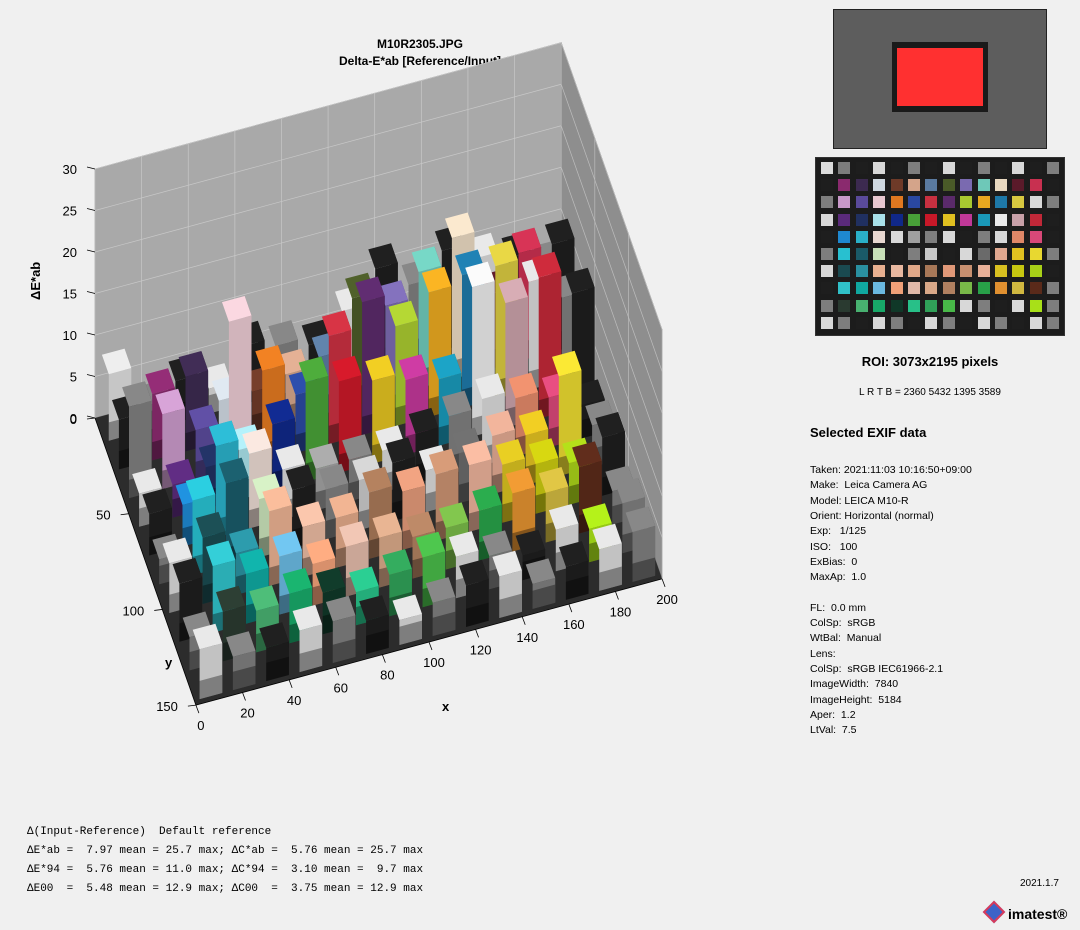 Image resolution: width=1080 pixels, height=930 pixels. Describe the element at coordinates (124, 514) in the screenshot. I see `y-tick` at that location.